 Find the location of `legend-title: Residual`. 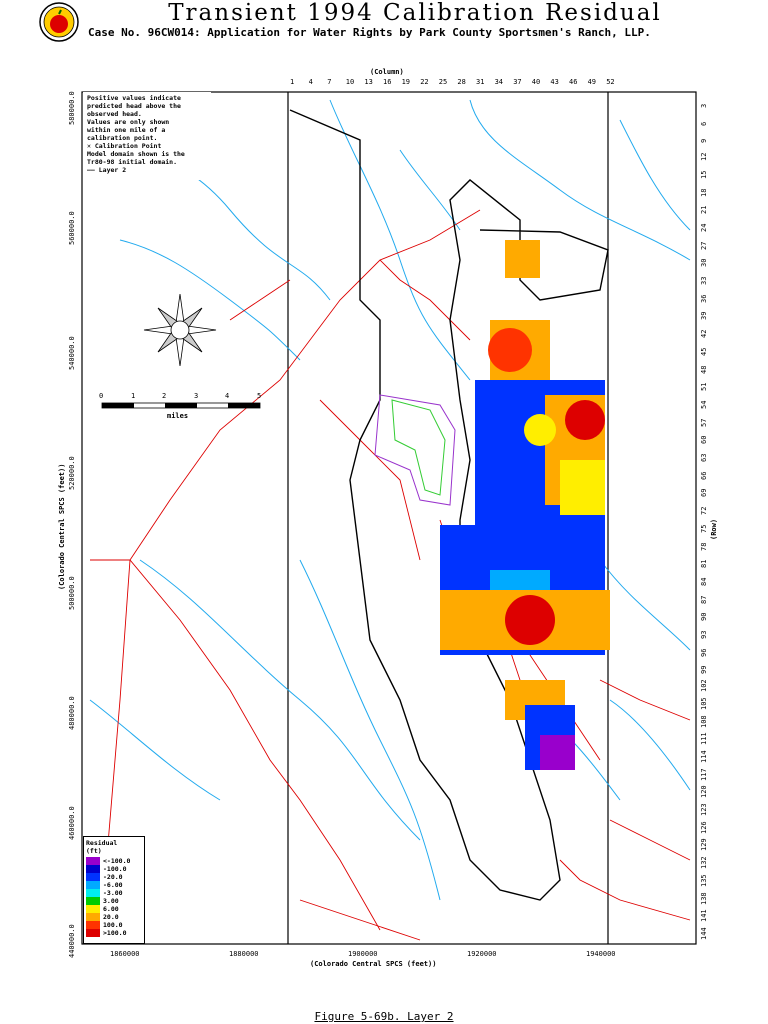

legend-title: Residual is located at coordinates (102, 843).